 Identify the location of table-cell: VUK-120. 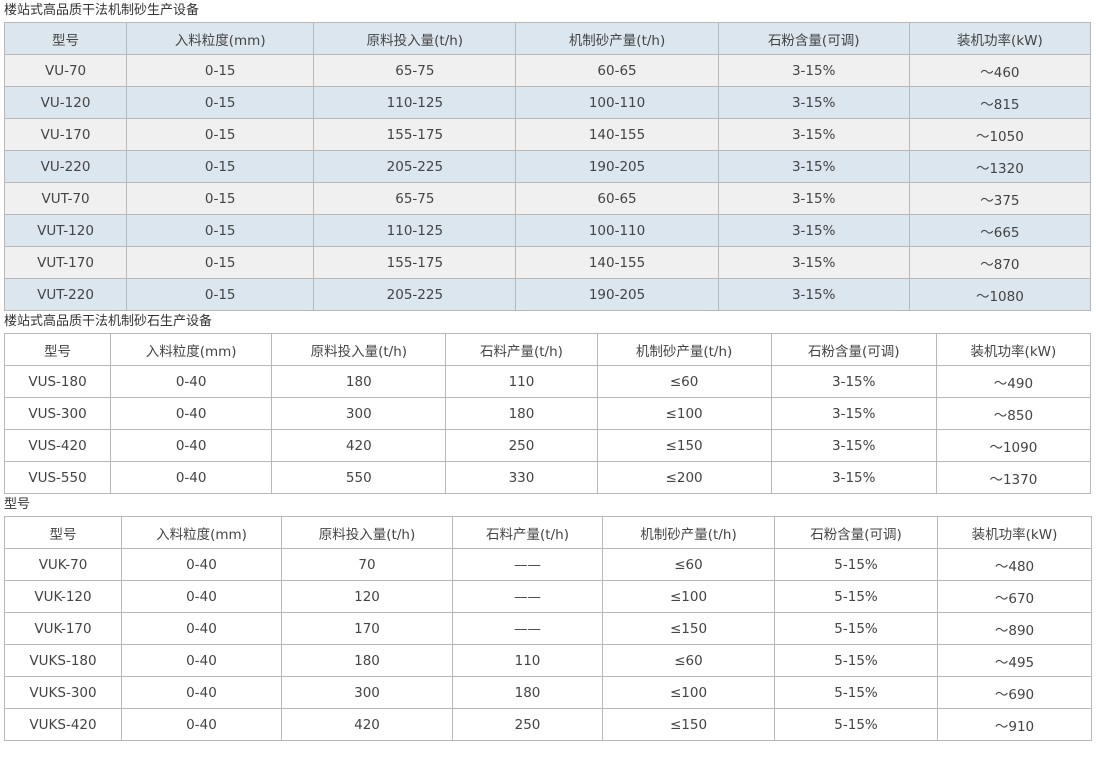
(63, 596).